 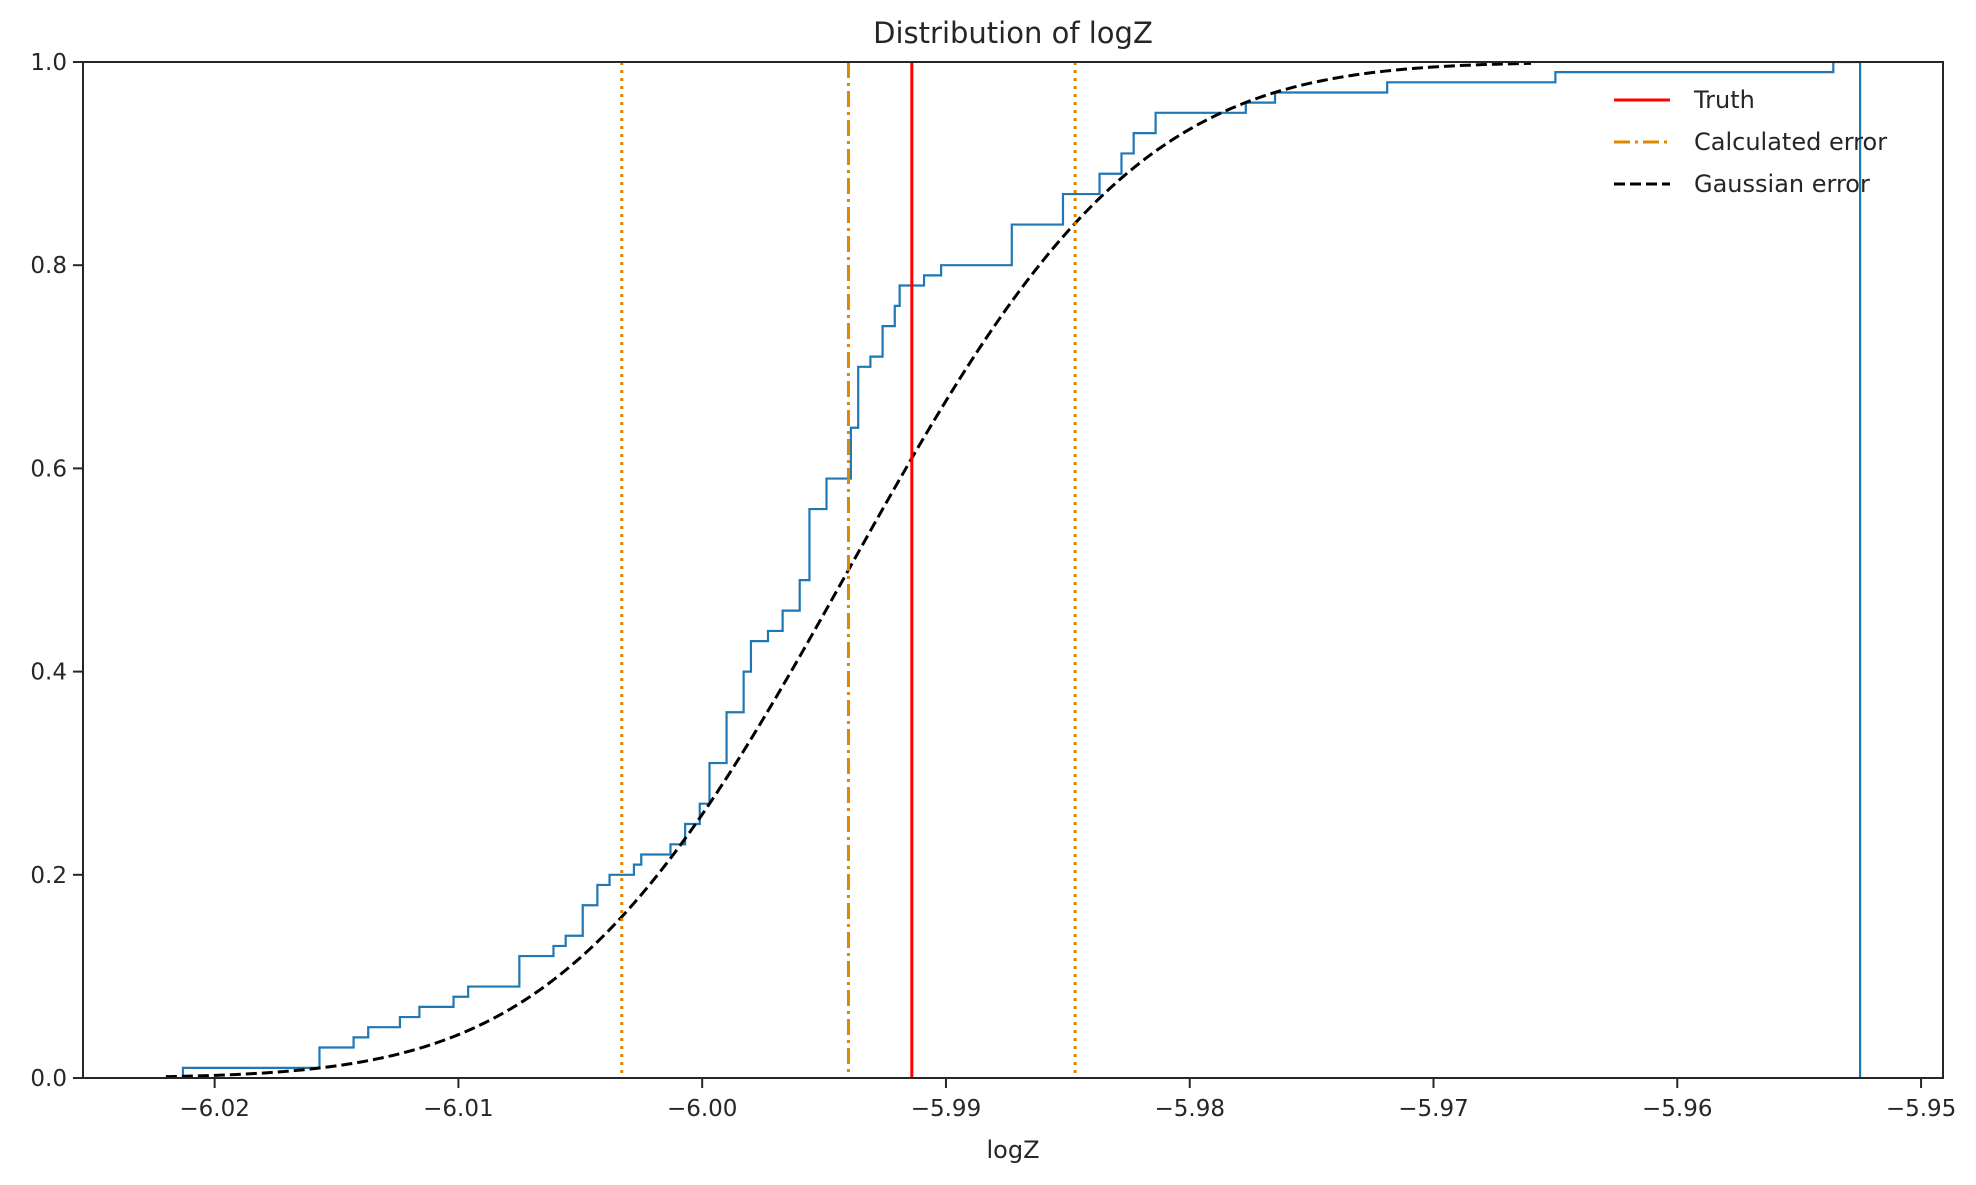 I want to click on legend: Truth Calculated error Gaussian error, so click(x=1750, y=142).